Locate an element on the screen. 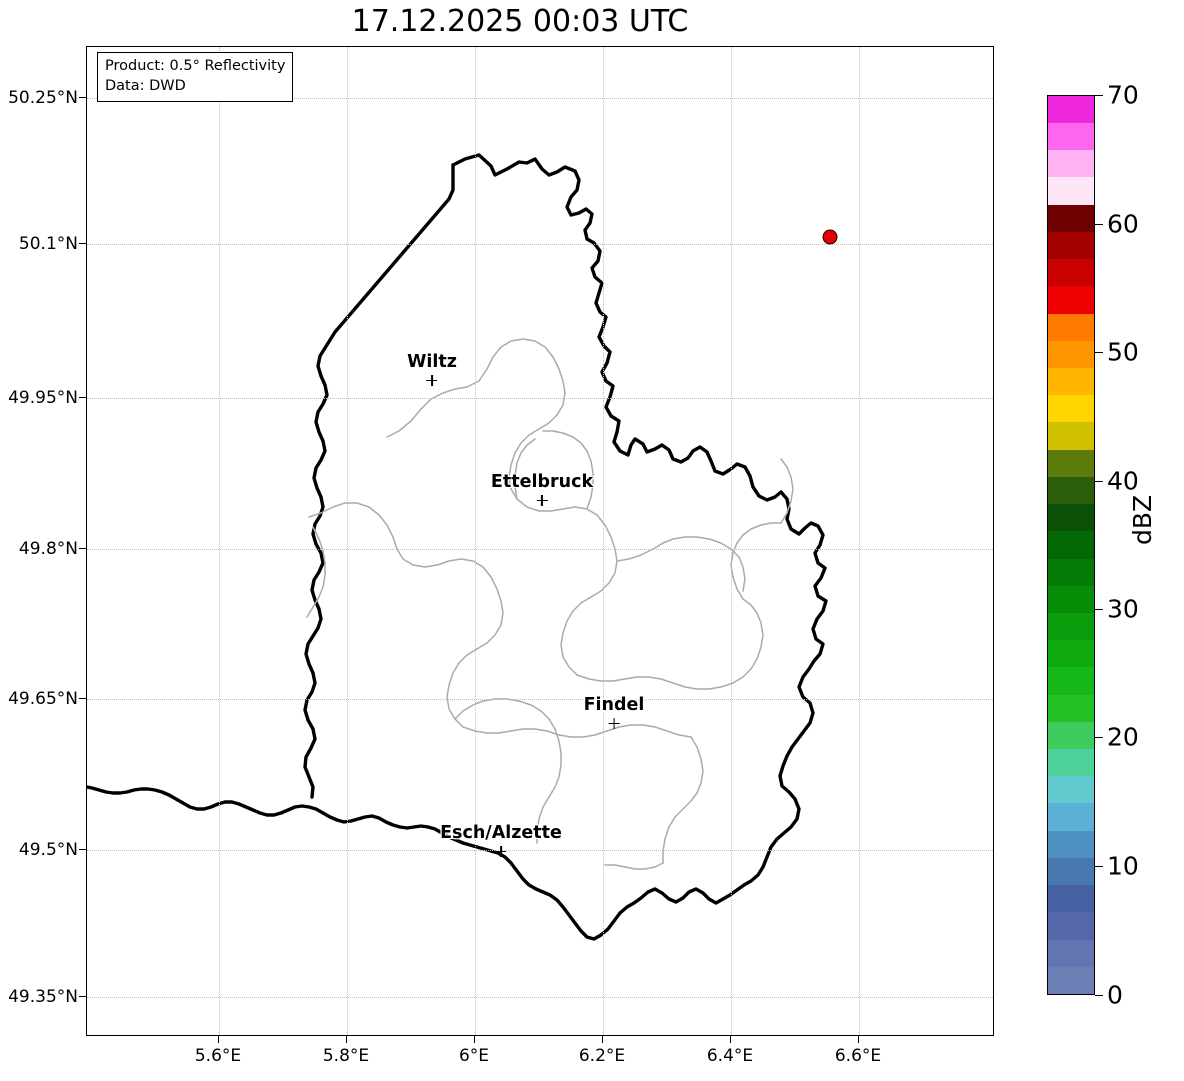 The height and width of the screenshot is (1081, 1184). city-label: Findel is located at coordinates (614, 705).